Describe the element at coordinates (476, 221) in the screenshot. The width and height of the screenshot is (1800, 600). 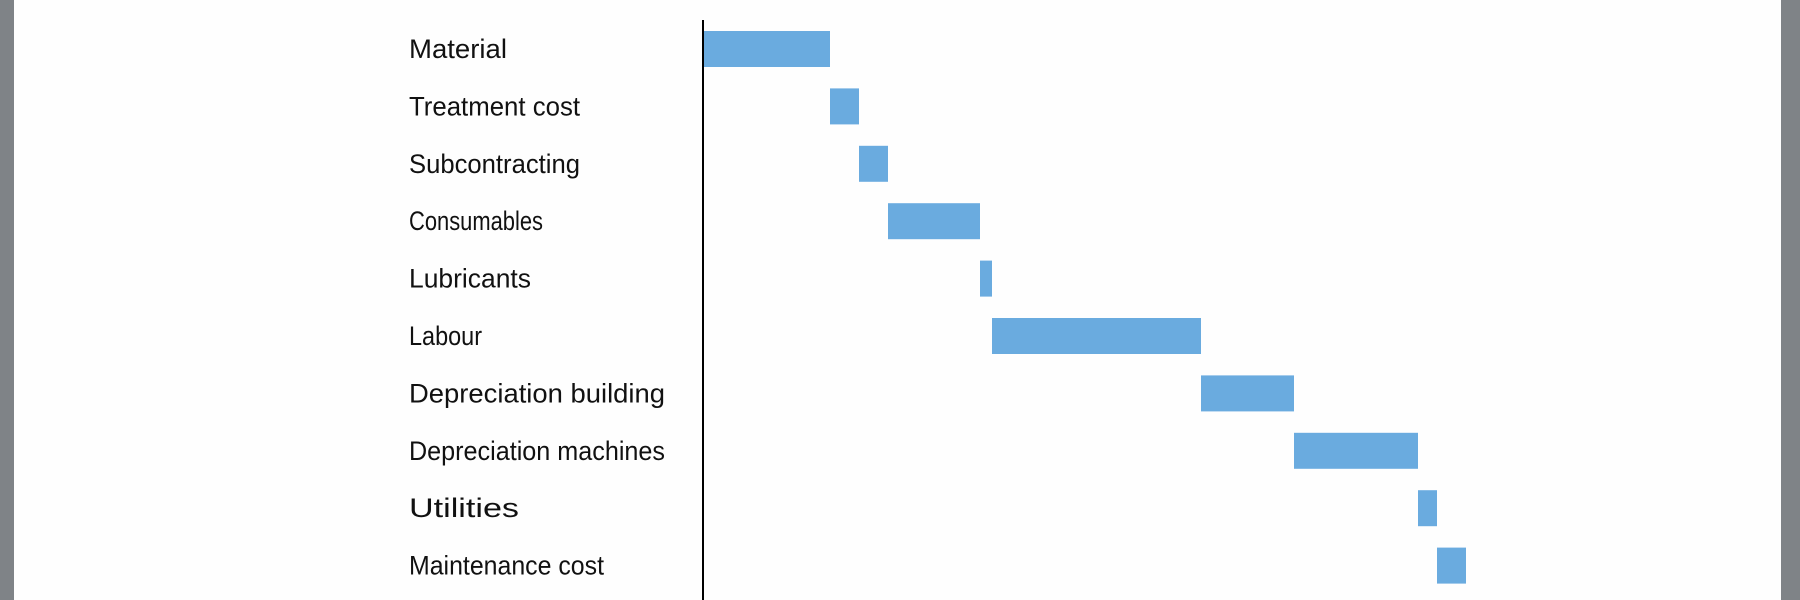
I see `category-label: Consumables` at that location.